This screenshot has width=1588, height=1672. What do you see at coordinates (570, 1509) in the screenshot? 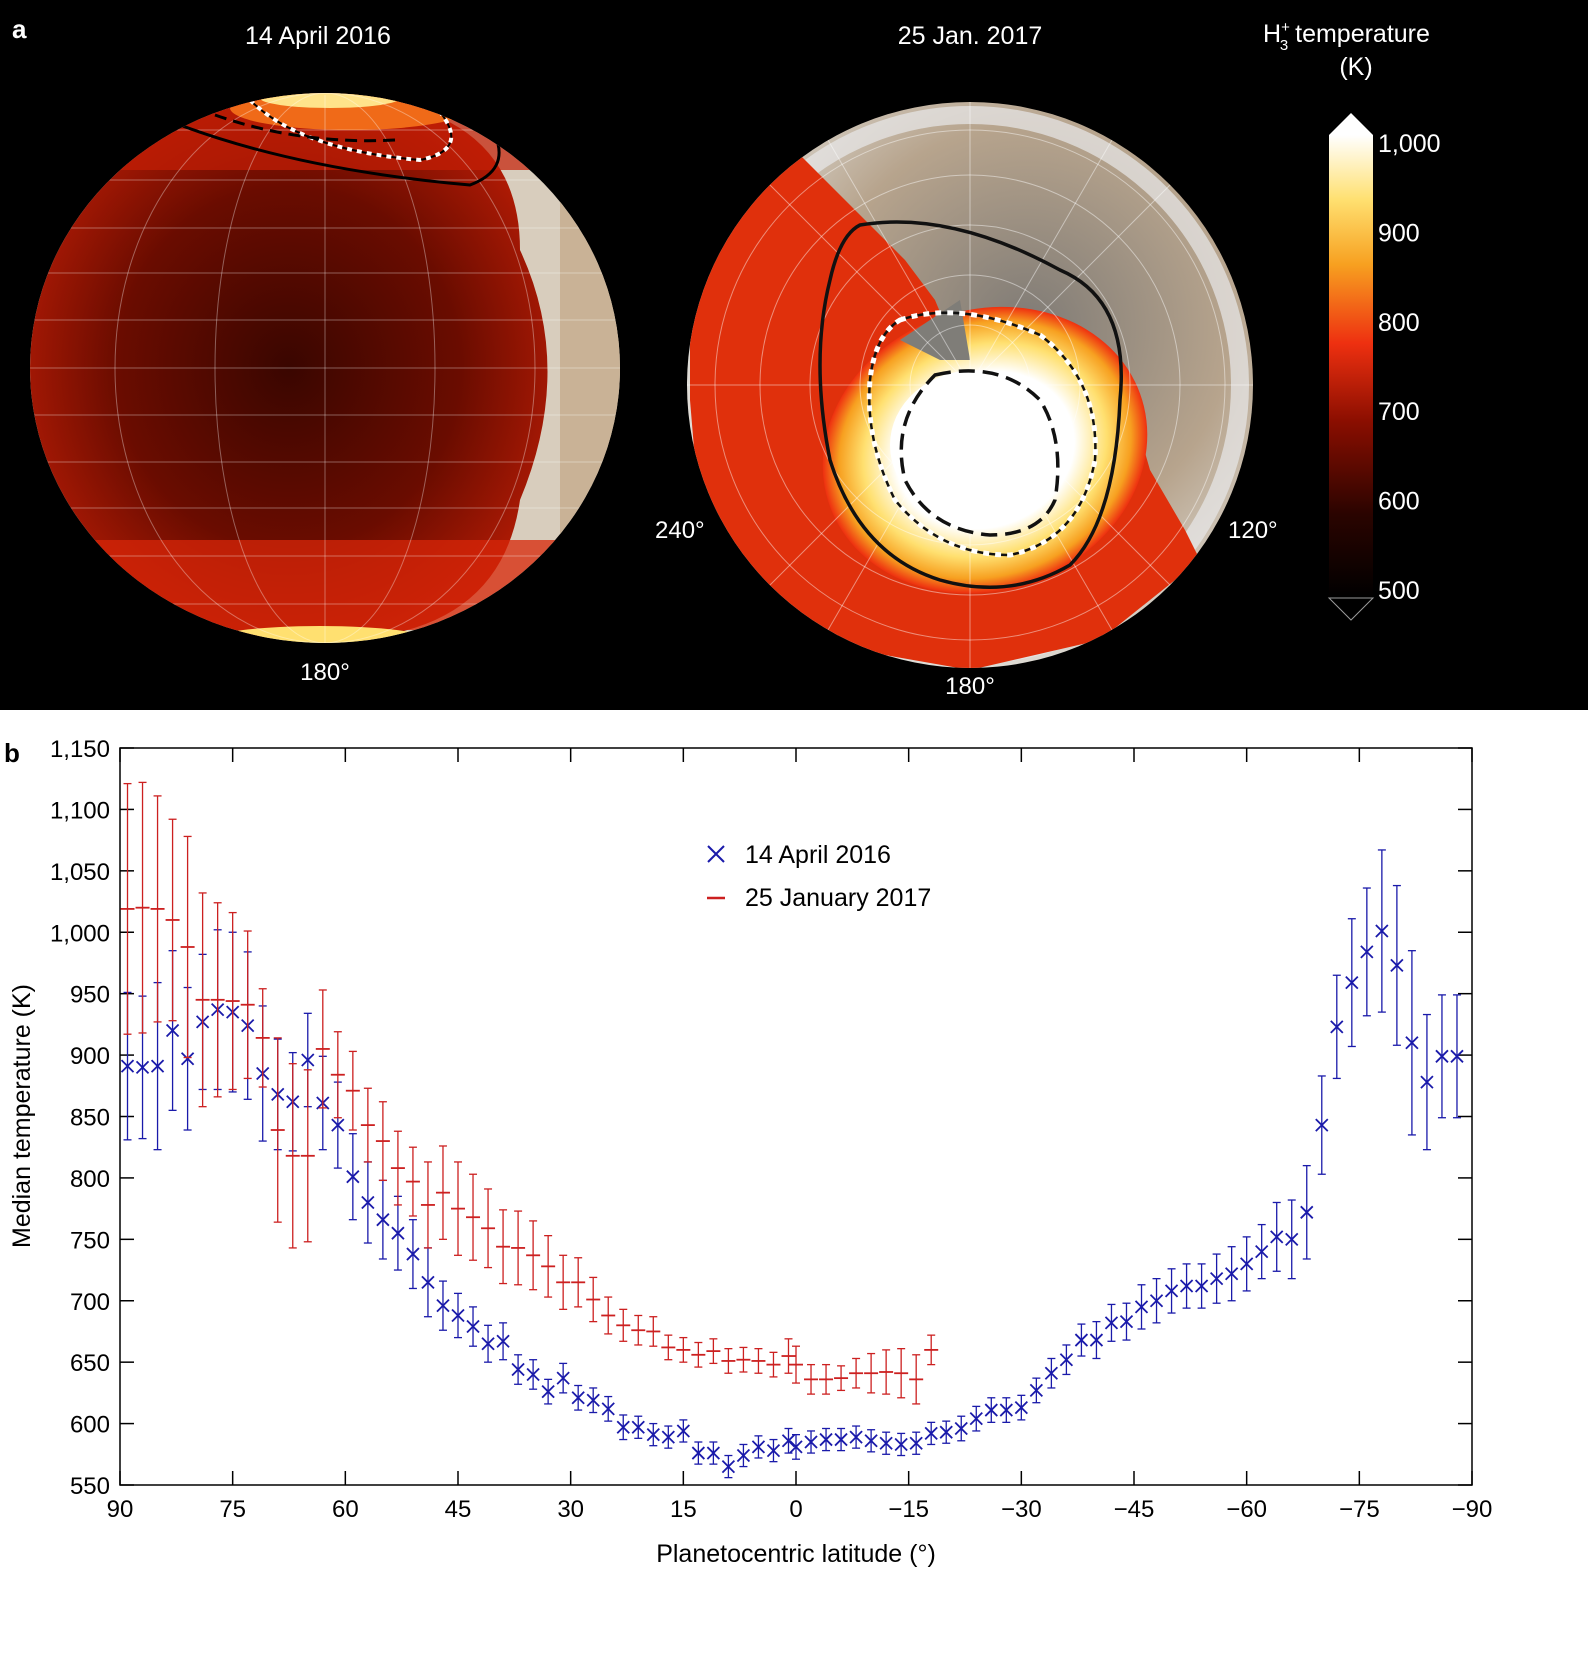
I see `x-tick-label: 30` at bounding box center [570, 1509].